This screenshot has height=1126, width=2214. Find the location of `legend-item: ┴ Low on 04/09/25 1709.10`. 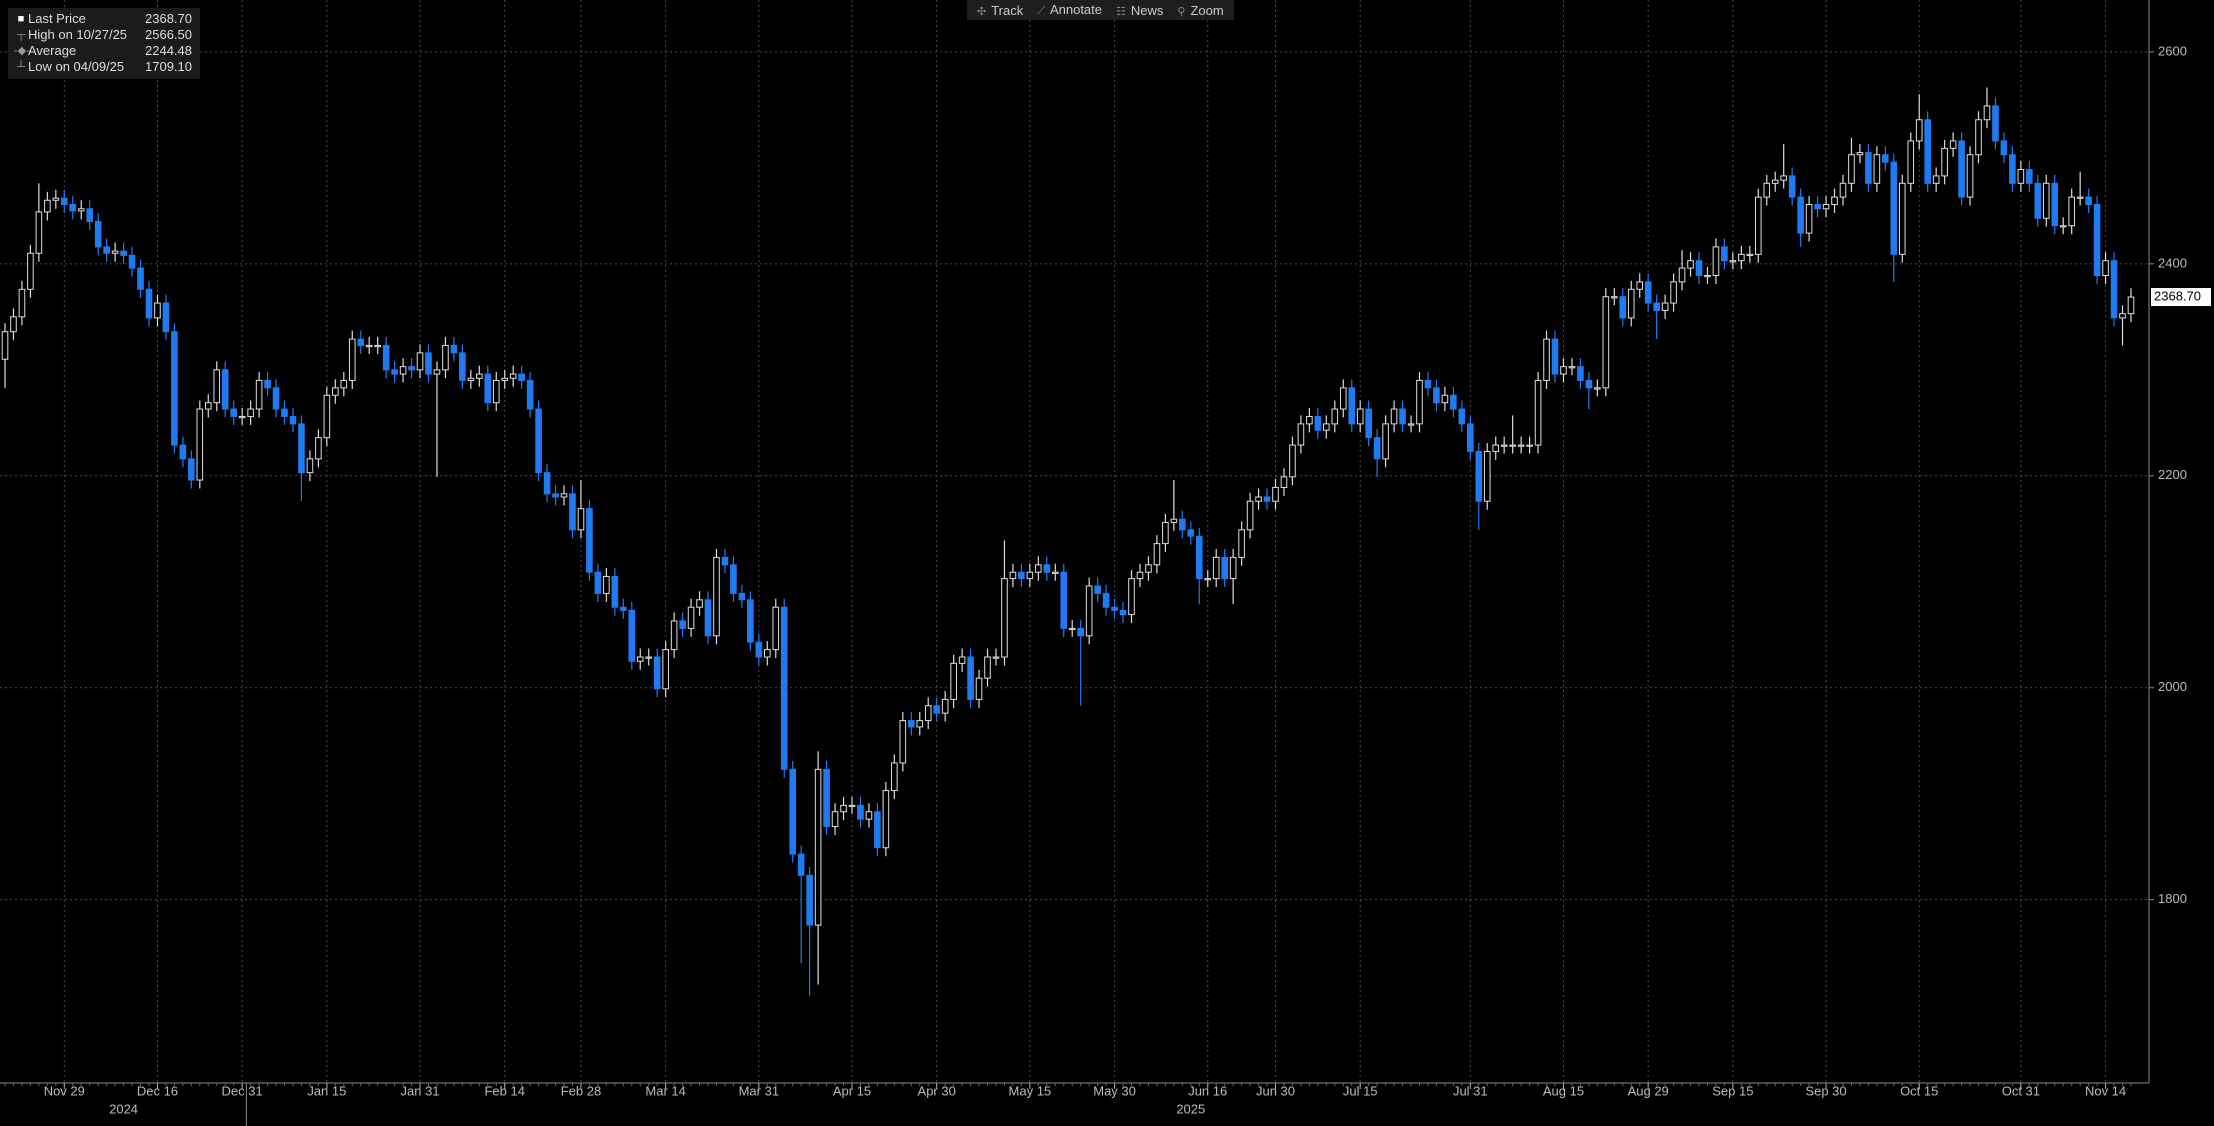

legend-item: ┴ Low on 04/09/25 1709.10 is located at coordinates (103, 67).